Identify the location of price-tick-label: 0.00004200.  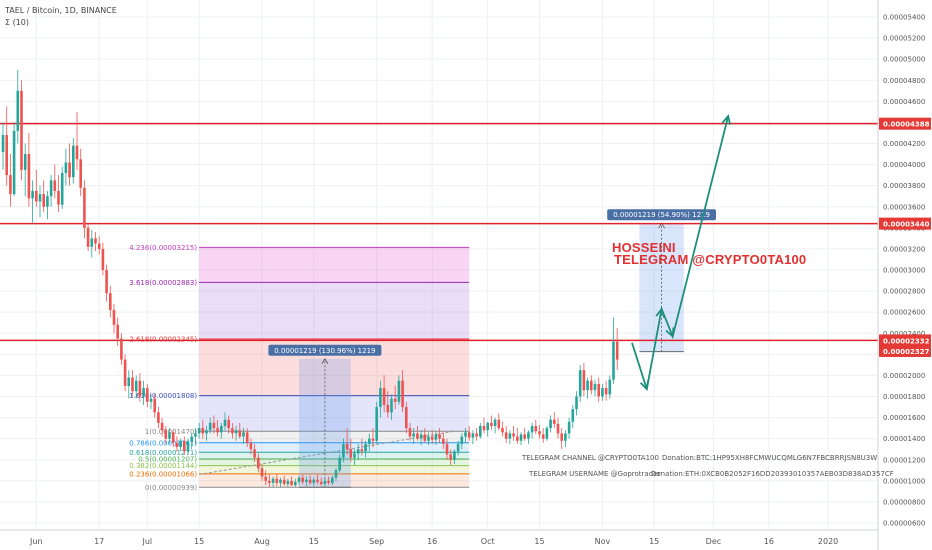
(904, 144).